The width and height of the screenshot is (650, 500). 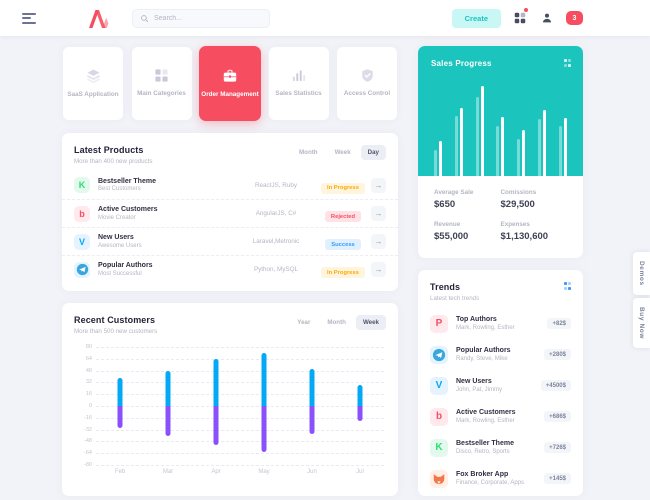 I want to click on card-title: Latest Products, so click(x=109, y=150).